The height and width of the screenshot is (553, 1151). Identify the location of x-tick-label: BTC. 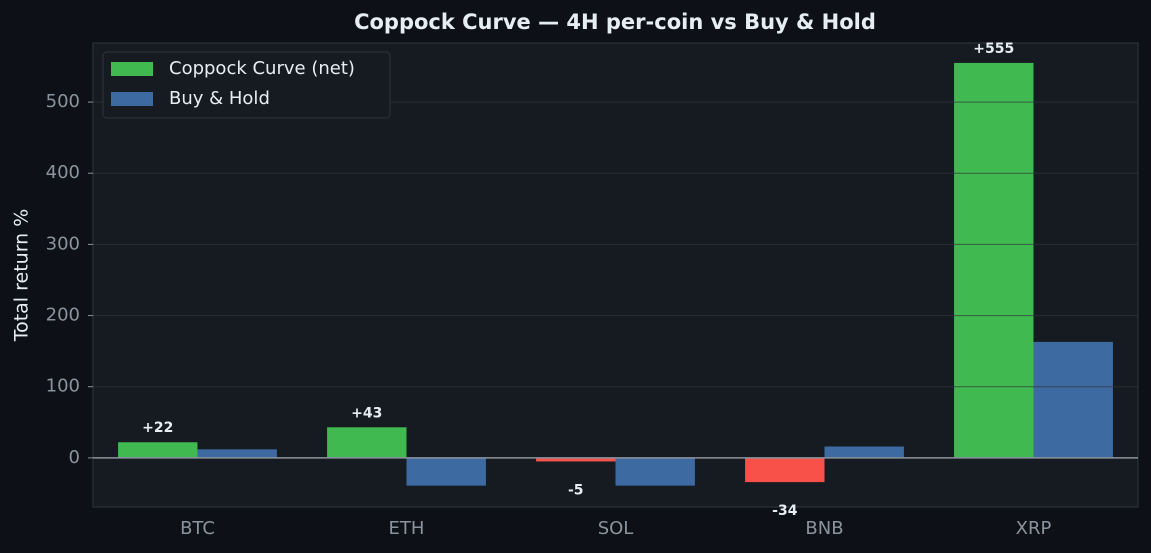
(197, 528).